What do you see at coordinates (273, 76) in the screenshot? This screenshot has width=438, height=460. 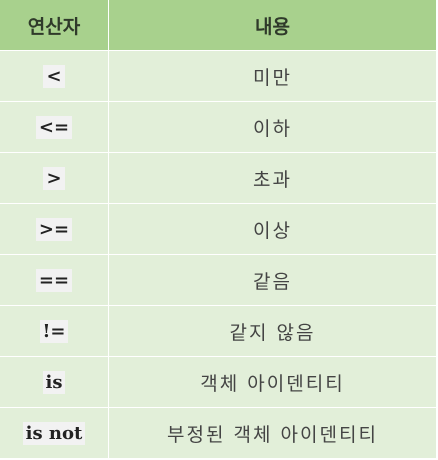 I see `description-cell: 미만` at bounding box center [273, 76].